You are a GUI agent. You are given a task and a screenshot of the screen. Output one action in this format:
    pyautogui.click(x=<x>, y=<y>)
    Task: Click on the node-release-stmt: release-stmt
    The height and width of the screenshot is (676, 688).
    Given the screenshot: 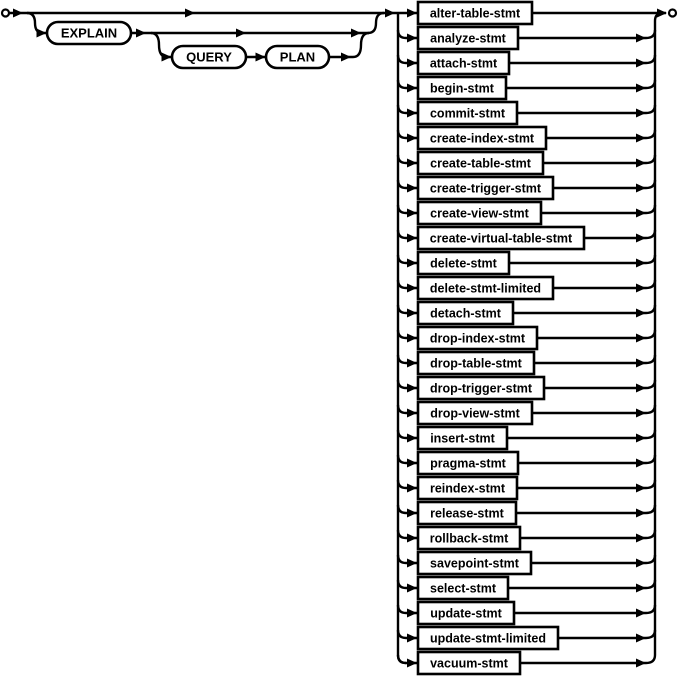 What is the action you would take?
    pyautogui.click(x=467, y=513)
    